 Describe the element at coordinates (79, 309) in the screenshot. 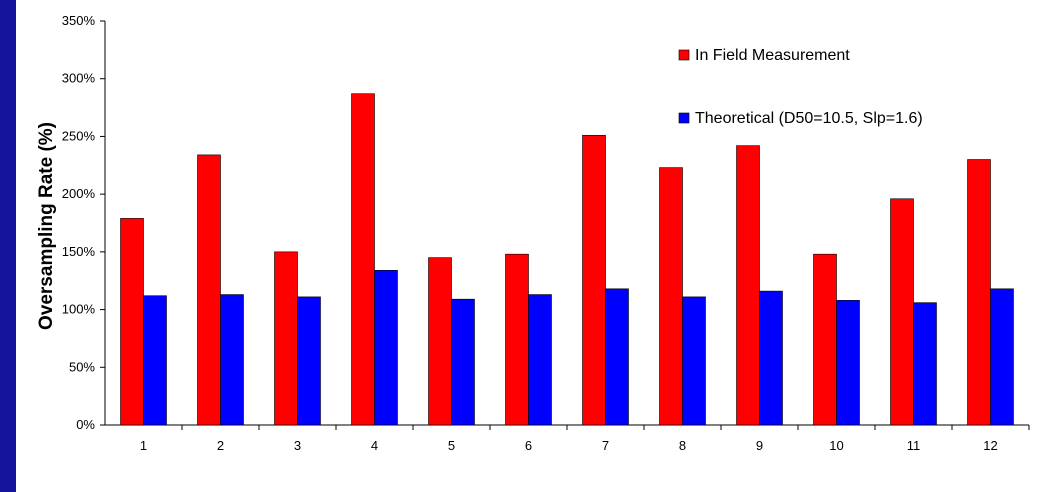

I see `y-tick-label: 100%` at that location.